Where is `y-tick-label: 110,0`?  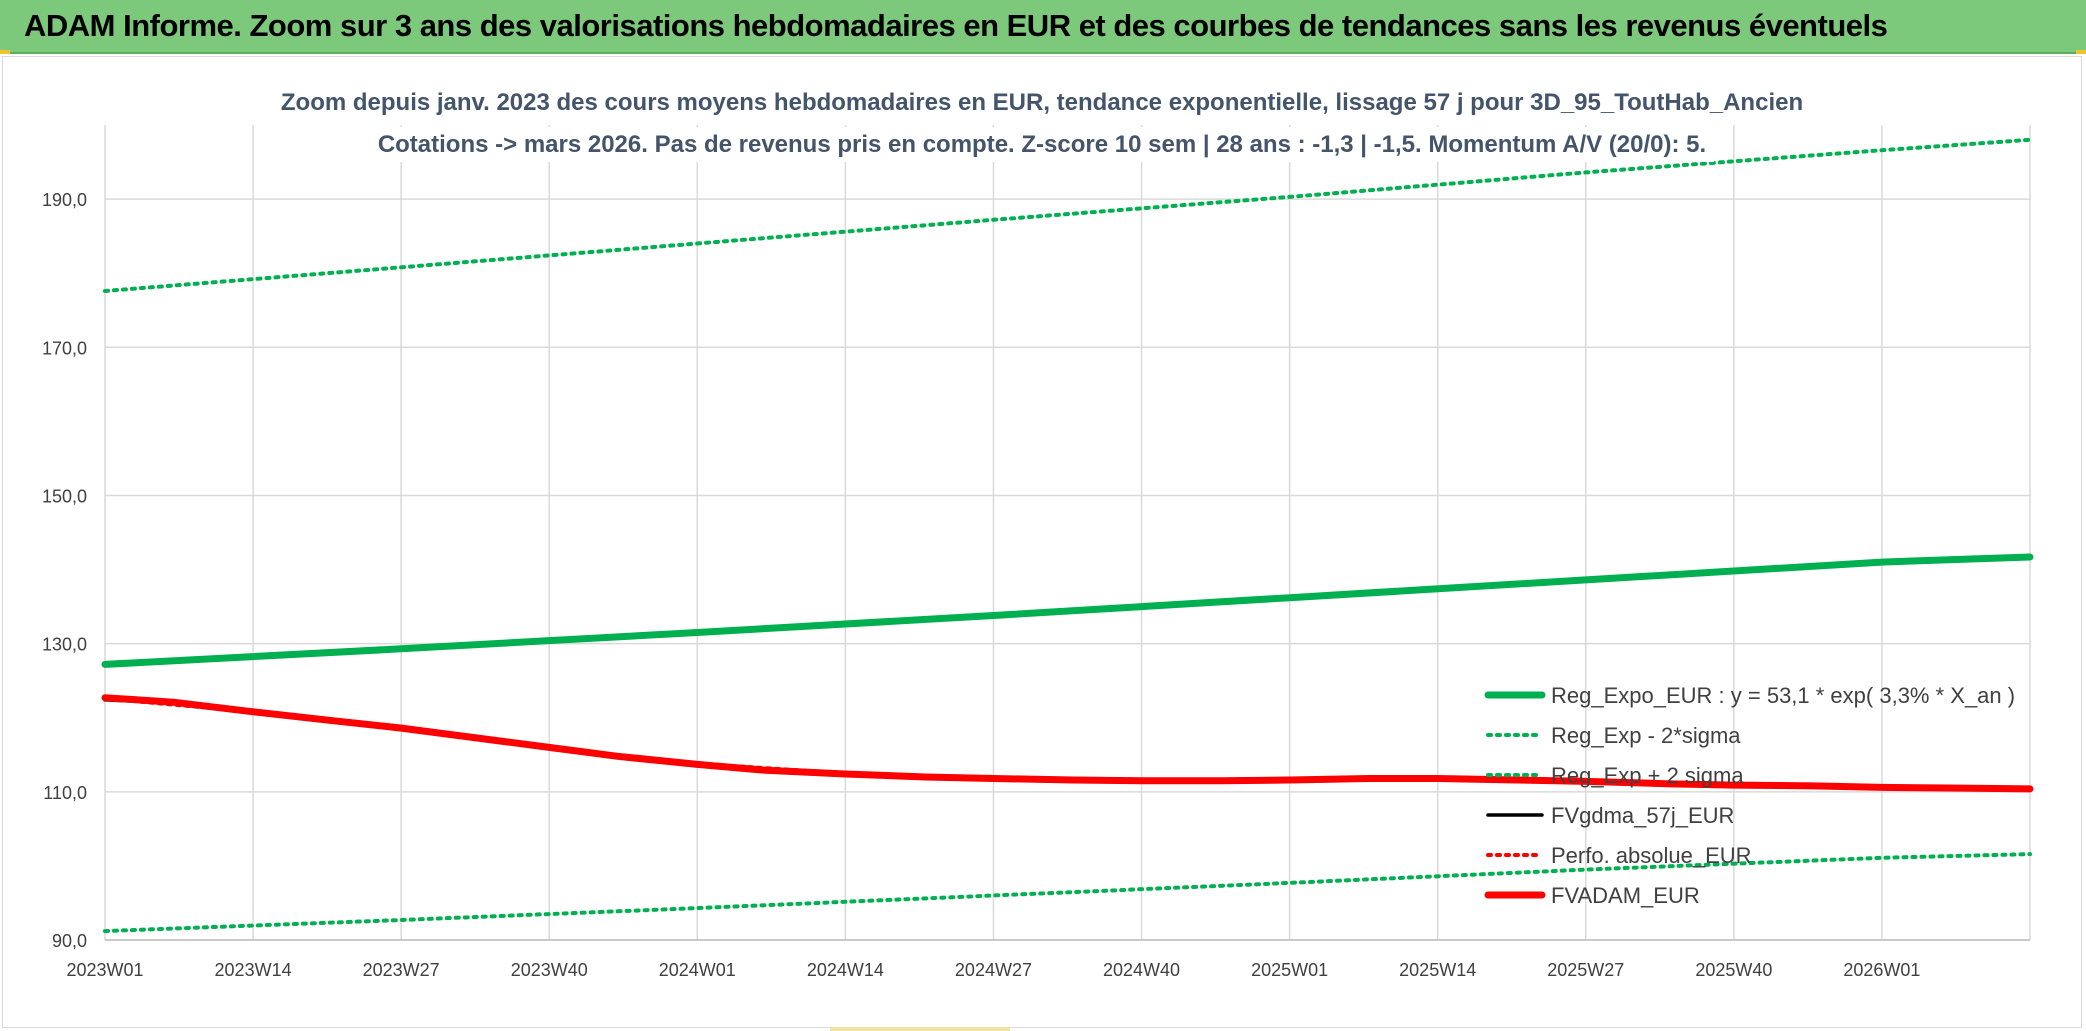
y-tick-label: 110,0 is located at coordinates (65, 793).